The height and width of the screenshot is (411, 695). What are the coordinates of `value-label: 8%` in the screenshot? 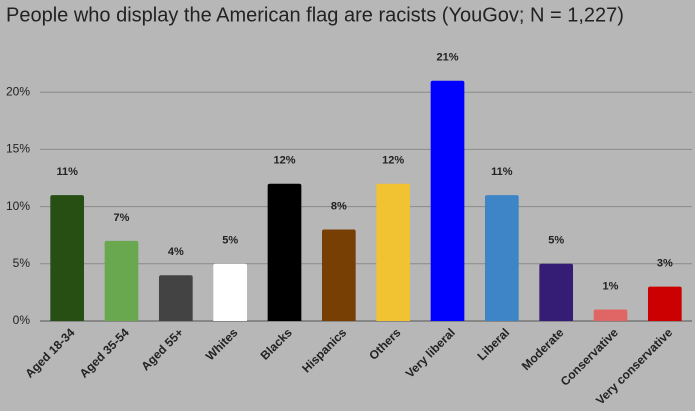 It's located at (339, 206).